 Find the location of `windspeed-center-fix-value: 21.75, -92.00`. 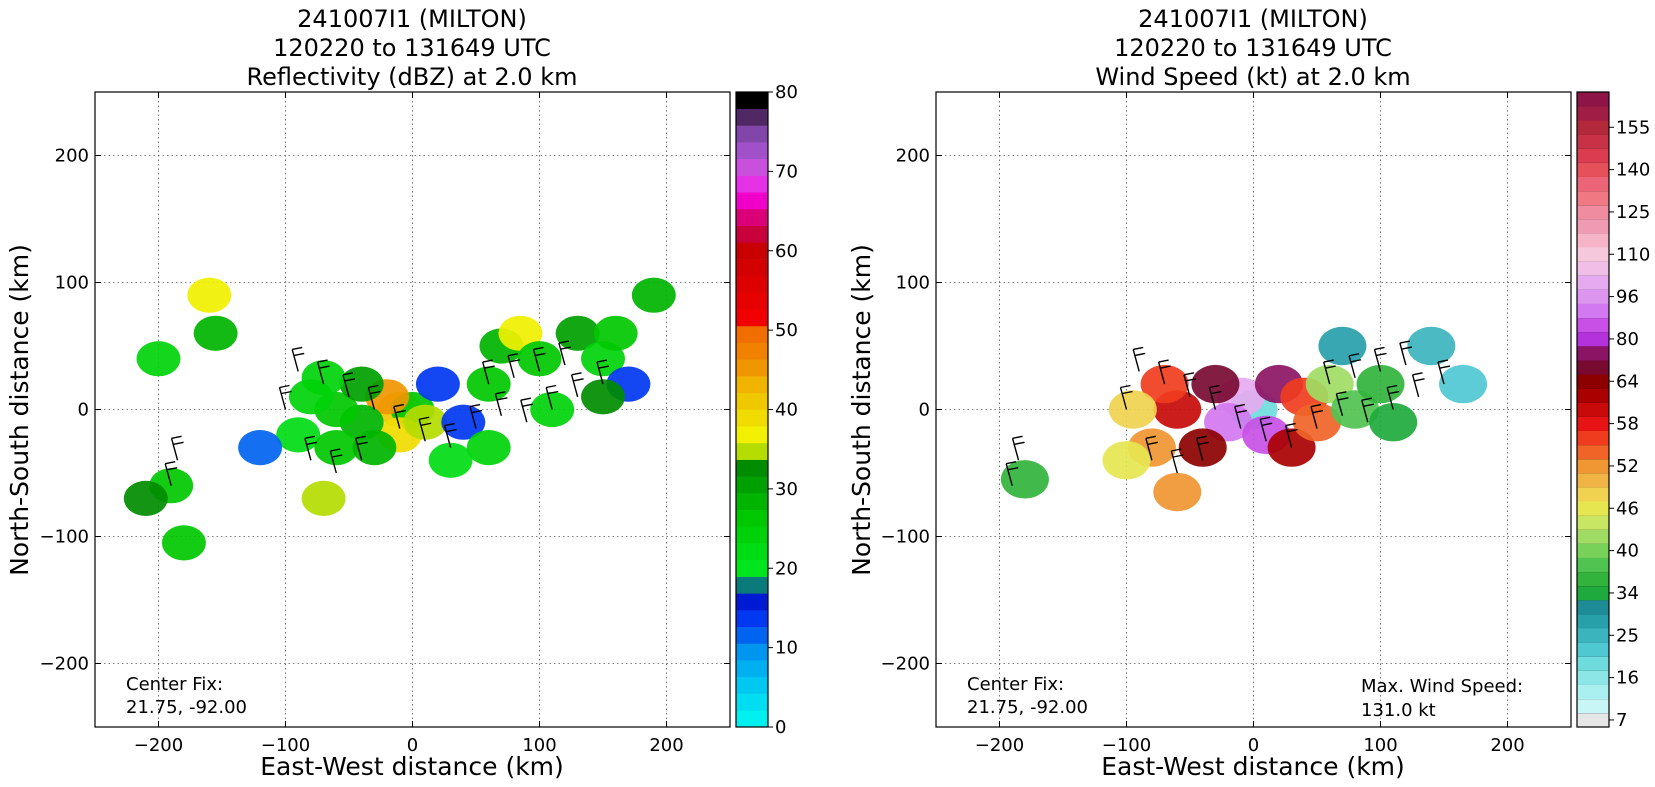

windspeed-center-fix-value: 21.75, -92.00 is located at coordinates (1027, 707).